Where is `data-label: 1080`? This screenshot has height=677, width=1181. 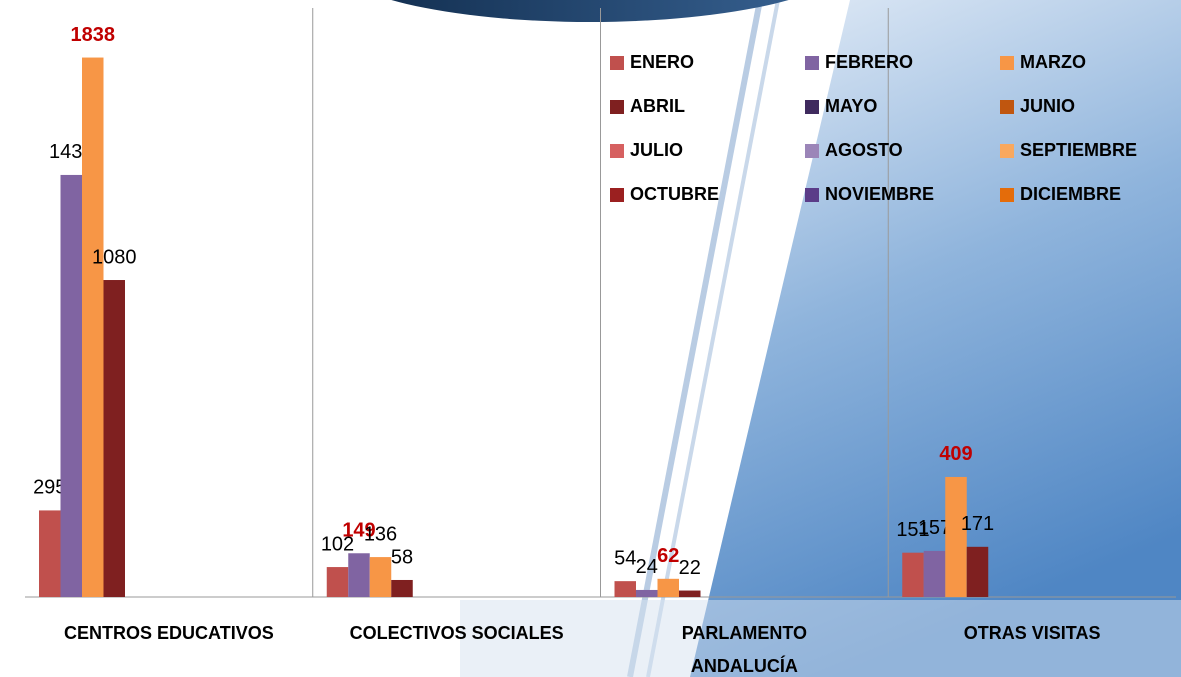 data-label: 1080 is located at coordinates (114, 257).